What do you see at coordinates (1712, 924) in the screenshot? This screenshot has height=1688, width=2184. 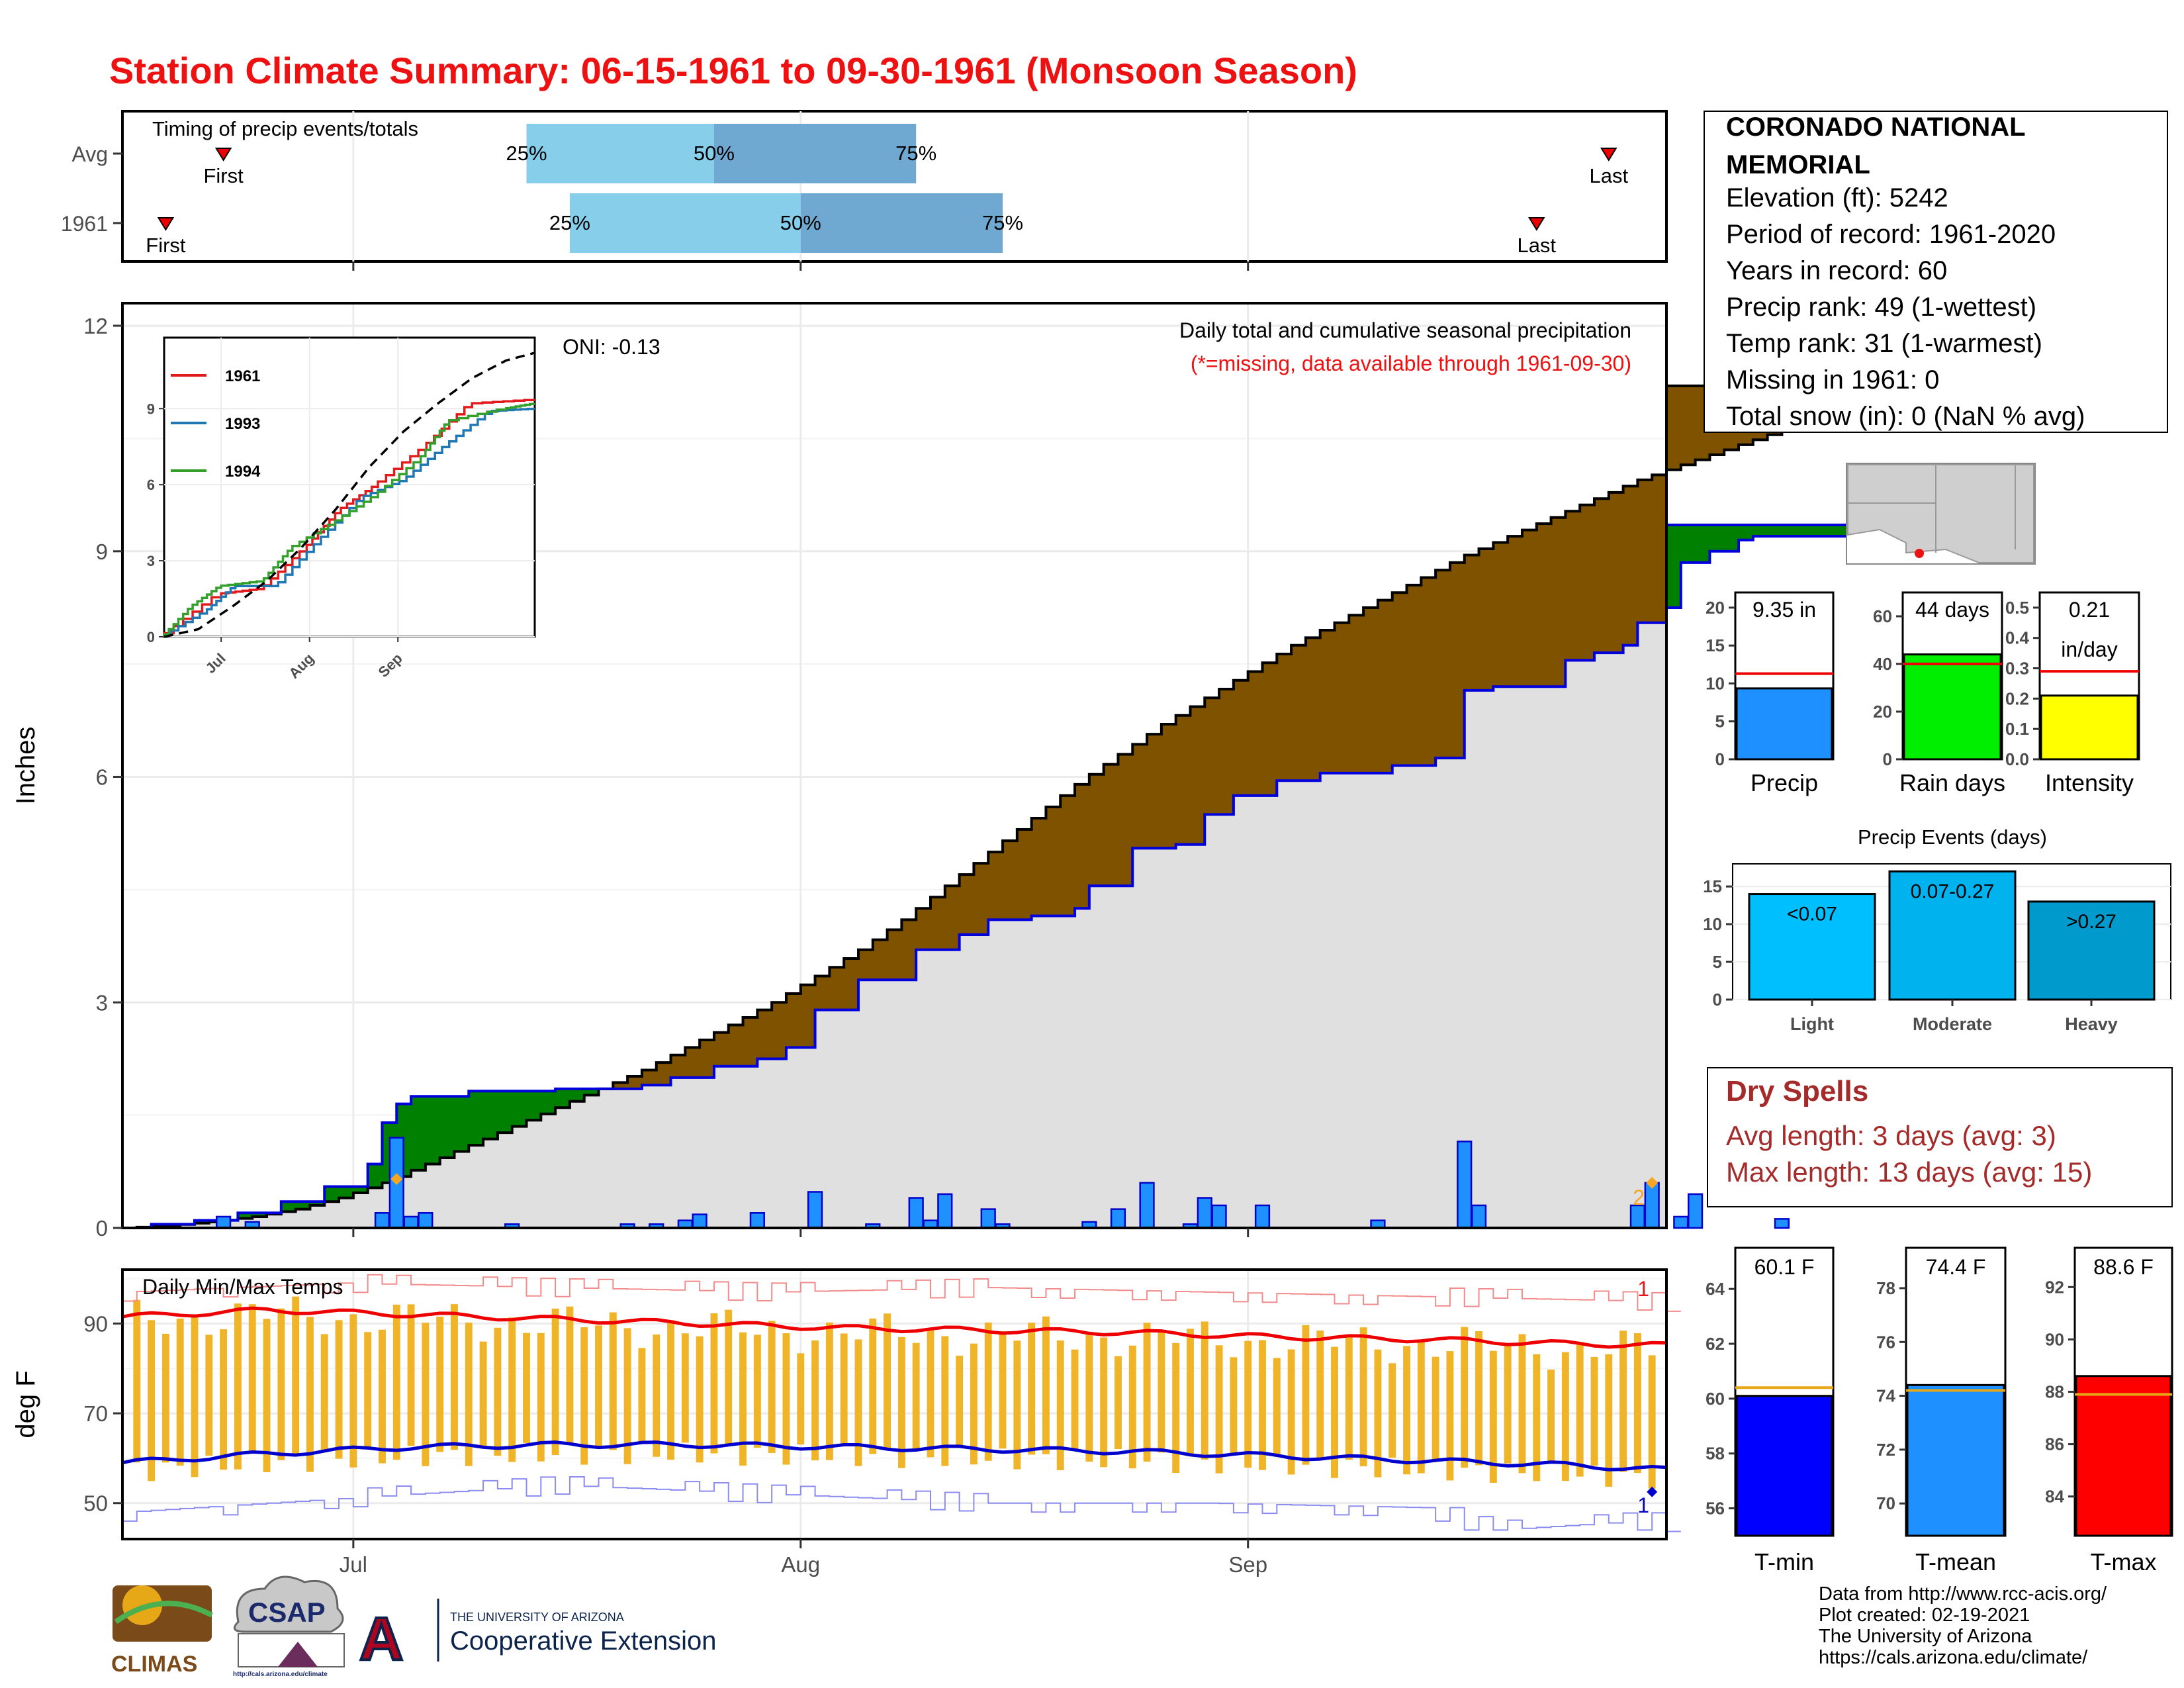 I see `events-tick-label: 10` at bounding box center [1712, 924].